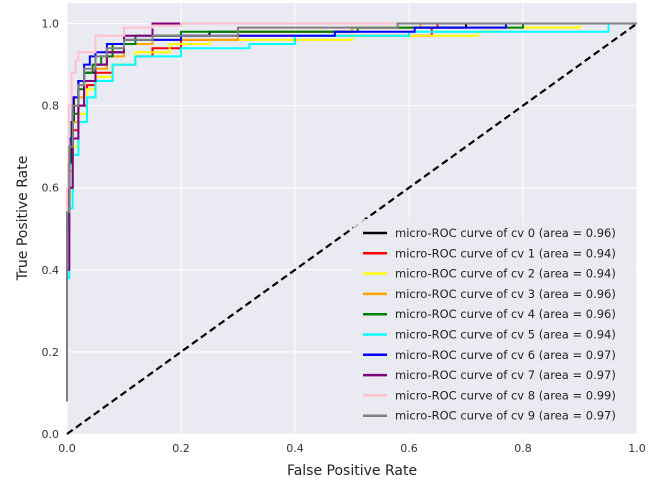  What do you see at coordinates (51, 229) in the screenshot?
I see `y-tick-labels: 0.0 0.2 0.4 0.6 0.8 1.0` at bounding box center [51, 229].